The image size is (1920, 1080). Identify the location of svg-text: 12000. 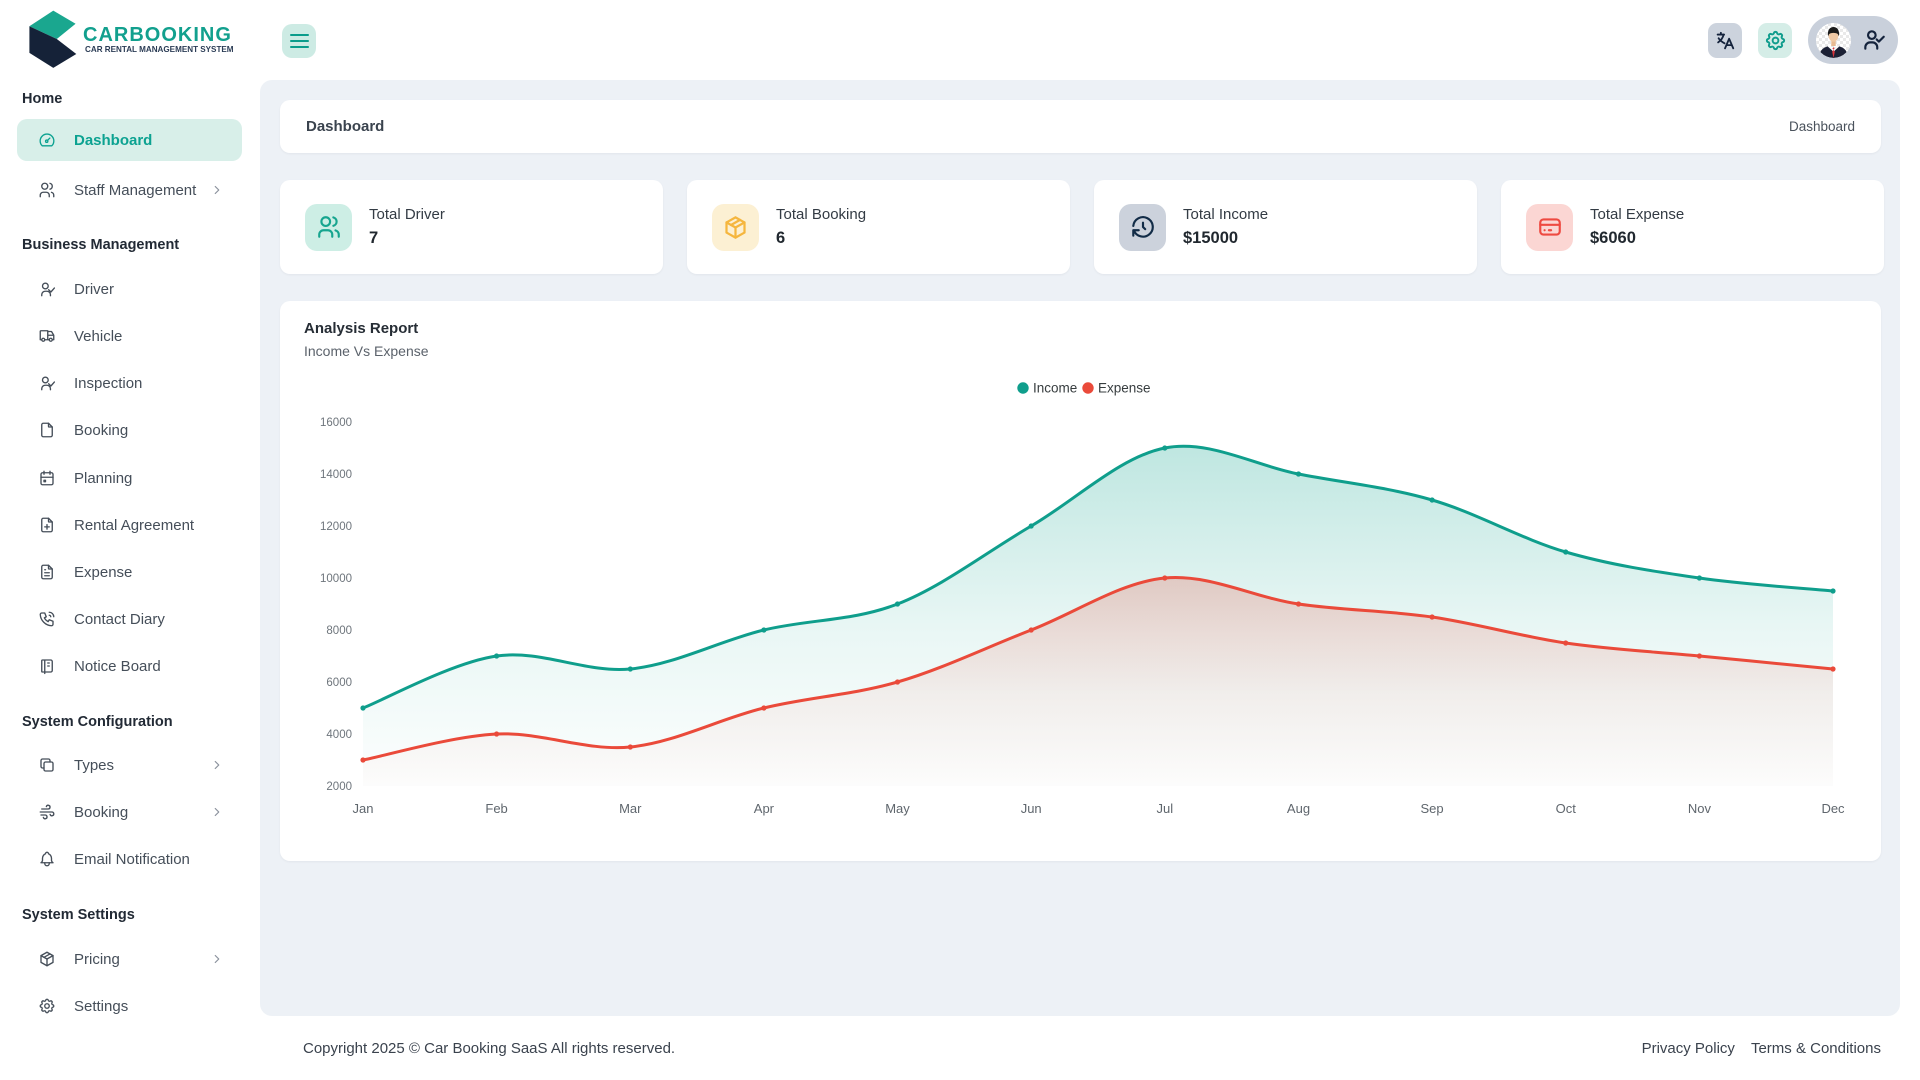
(336, 527).